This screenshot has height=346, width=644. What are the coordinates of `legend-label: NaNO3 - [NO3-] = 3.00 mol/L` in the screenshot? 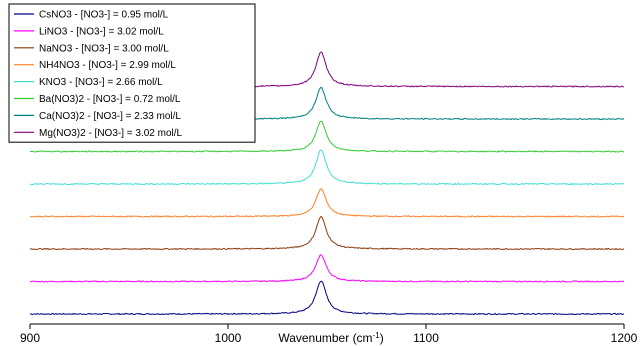 It's located at (104, 48).